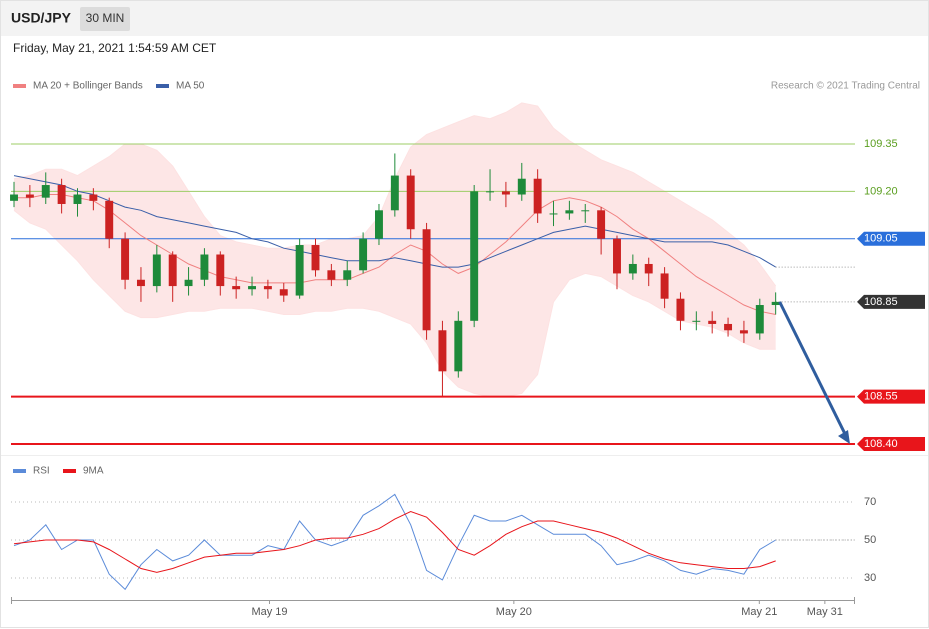  What do you see at coordinates (845, 86) in the screenshot?
I see `credit: Research © 2021 Trading Central` at bounding box center [845, 86].